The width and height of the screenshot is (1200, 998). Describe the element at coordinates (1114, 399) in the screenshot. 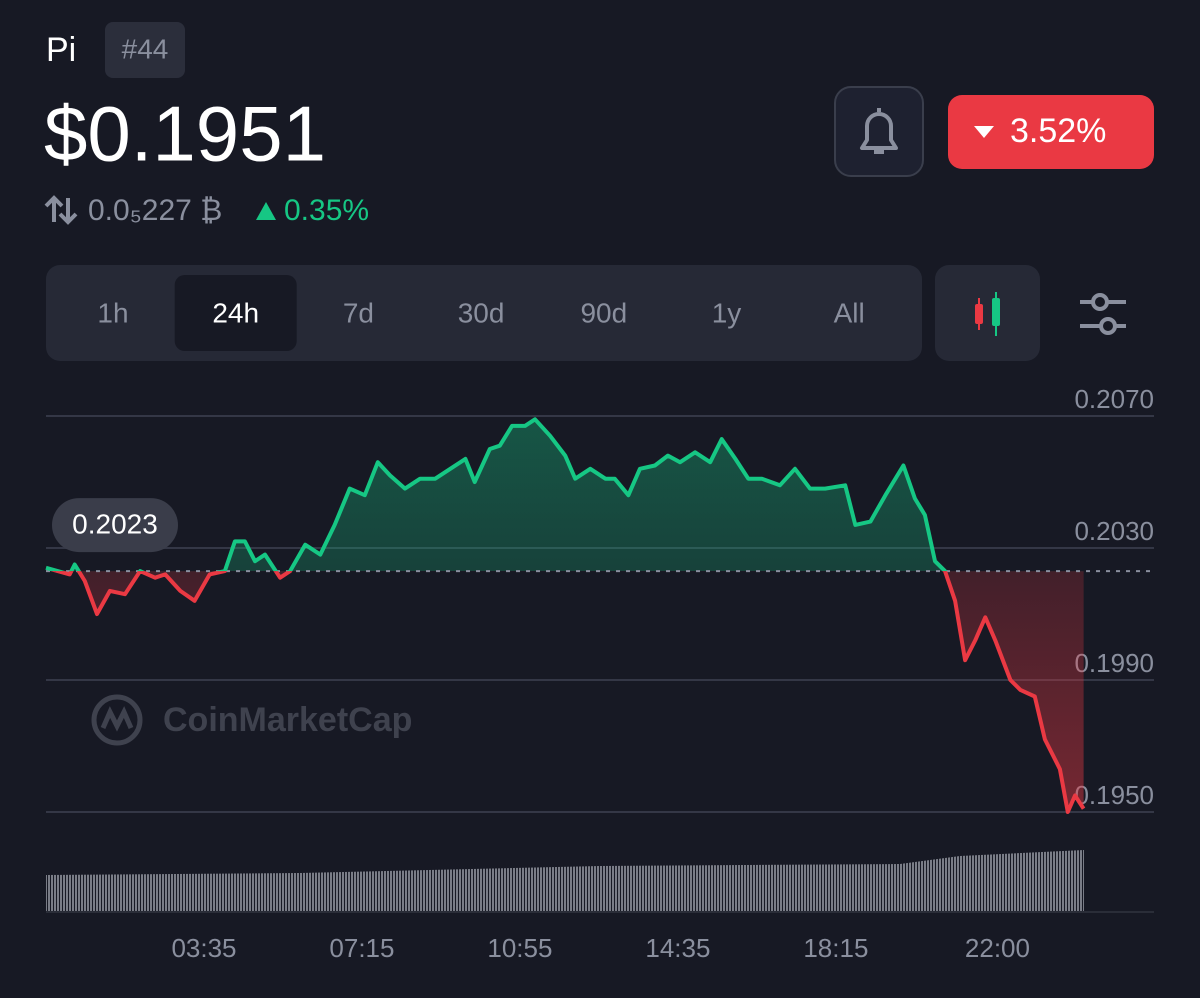

I see `y-tick-label: 0.2070` at that location.